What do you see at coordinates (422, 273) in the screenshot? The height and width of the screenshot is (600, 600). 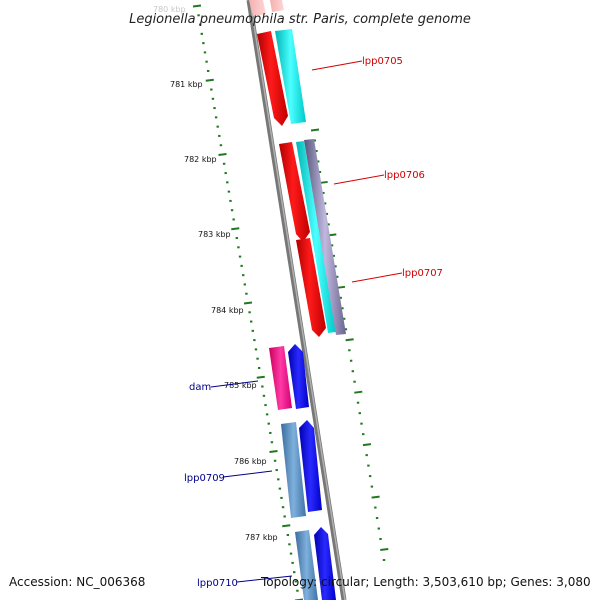 I see `gene-label-lpp0707: lpp0707` at bounding box center [422, 273].